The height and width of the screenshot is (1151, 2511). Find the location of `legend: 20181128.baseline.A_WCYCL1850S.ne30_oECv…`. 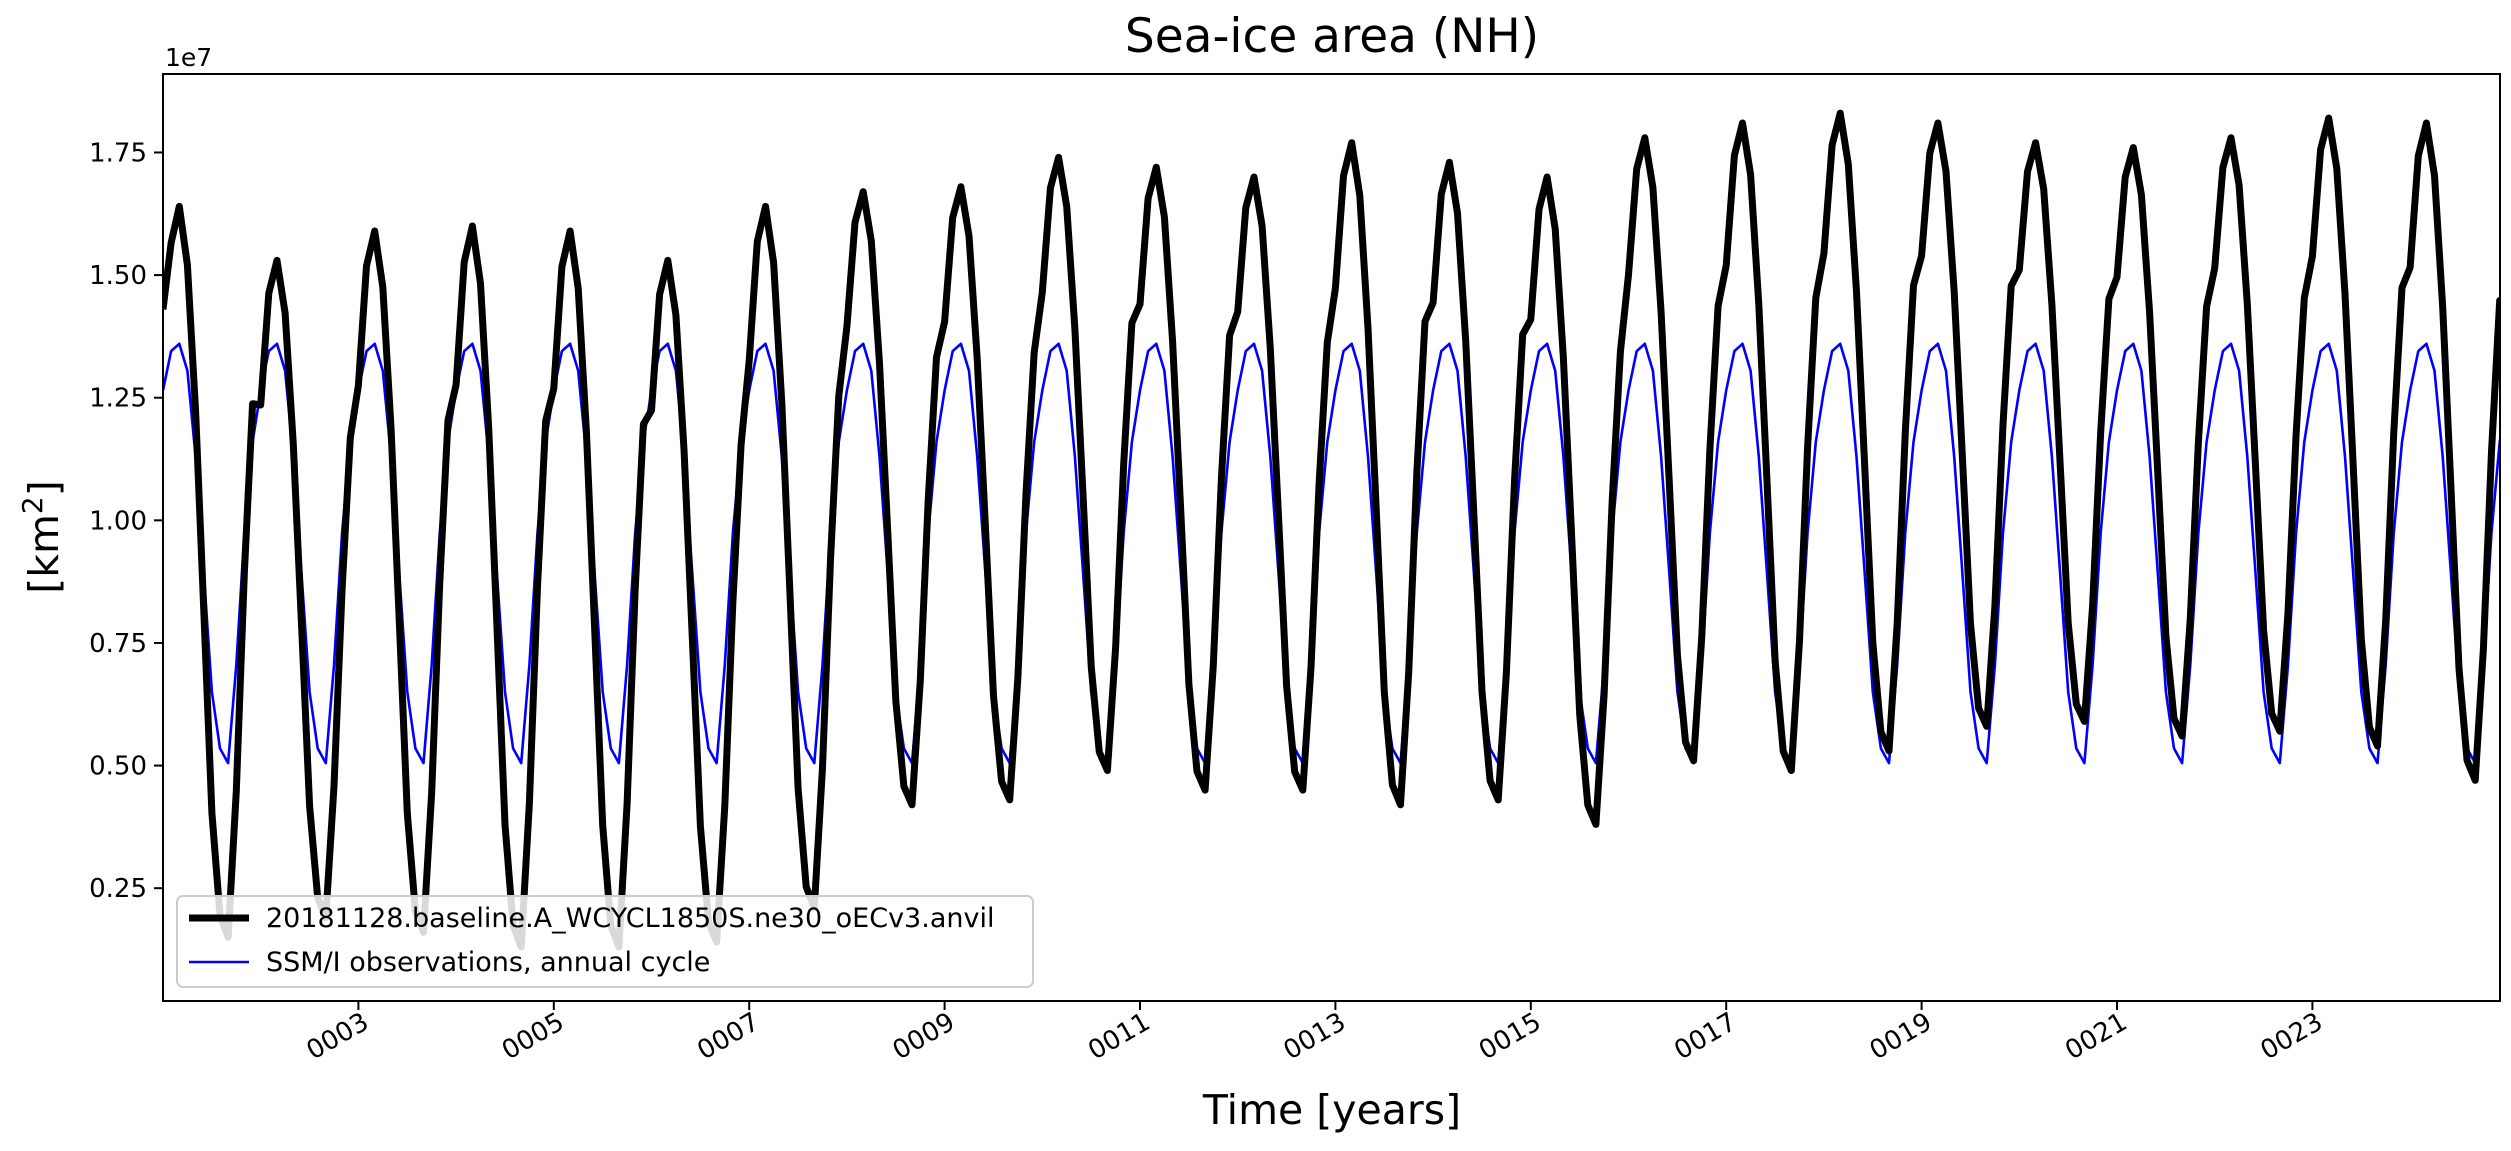

legend: 20181128.baseline.A_WCYCL1850S.ne30_oECv… is located at coordinates (605, 941).